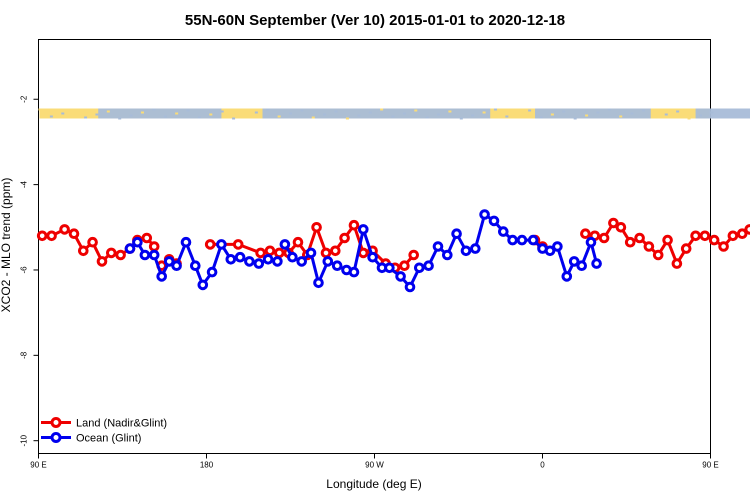  What do you see at coordinates (38, 465) in the screenshot?
I see `x-tick-label: 90 E` at bounding box center [38, 465].